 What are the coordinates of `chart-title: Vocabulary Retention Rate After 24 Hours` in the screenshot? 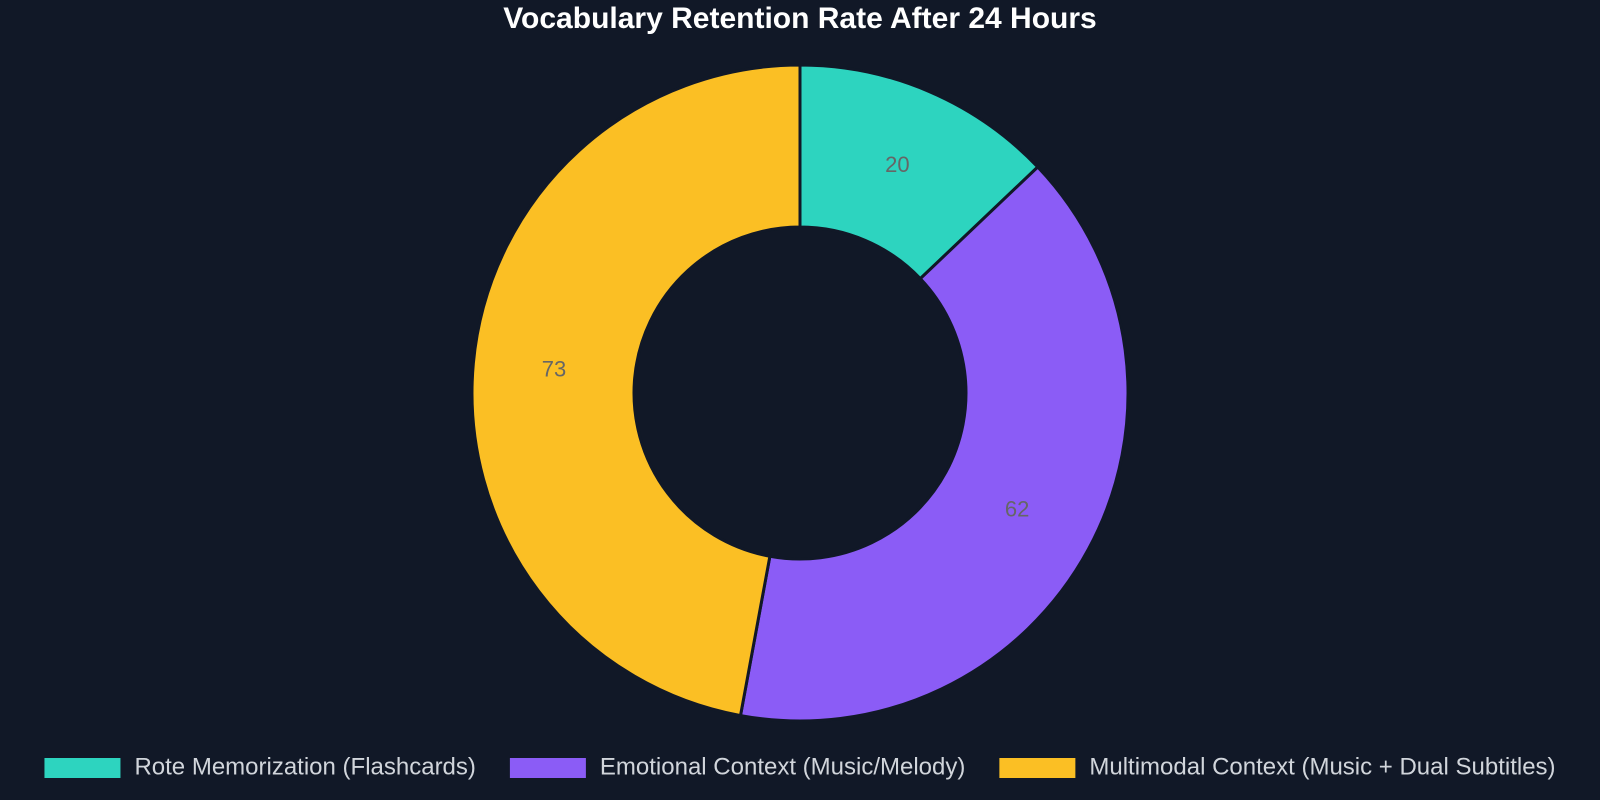 It's located at (799, 18).